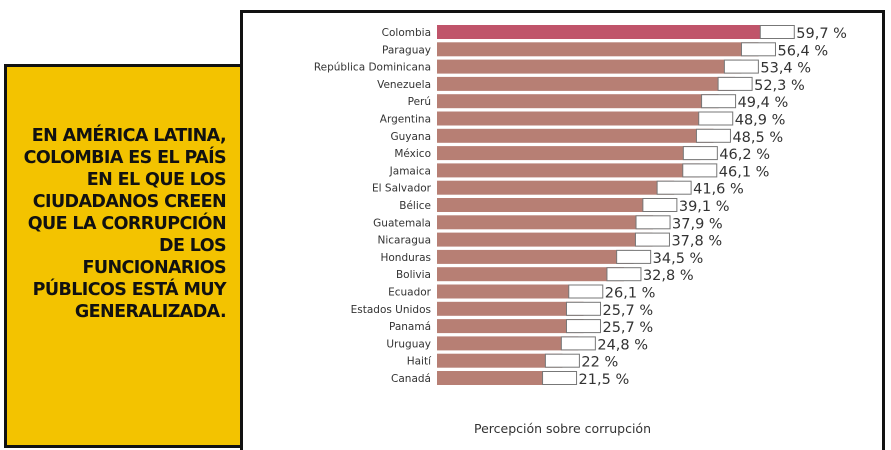  What do you see at coordinates (406, 33) in the screenshot?
I see `category-label: Colombia` at bounding box center [406, 33].